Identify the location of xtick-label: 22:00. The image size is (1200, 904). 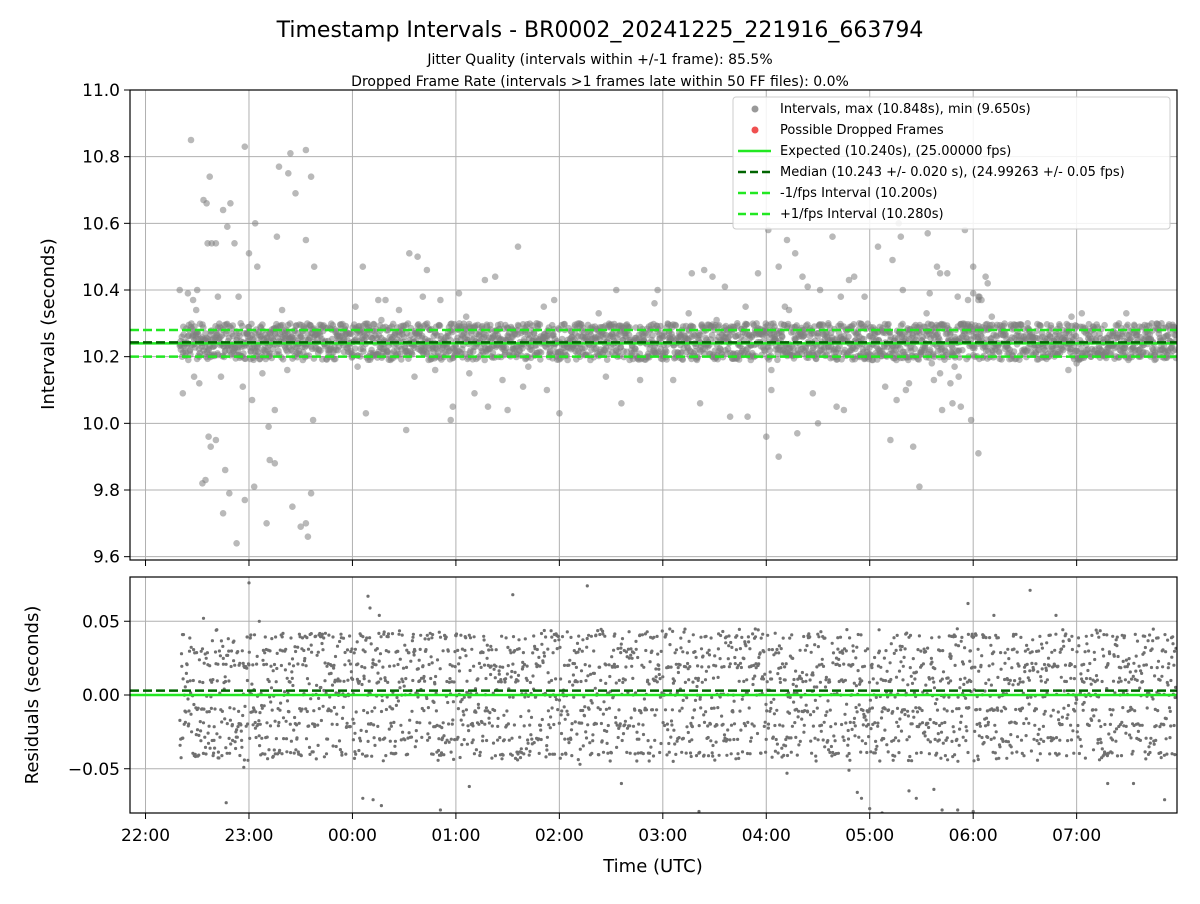
(145, 836).